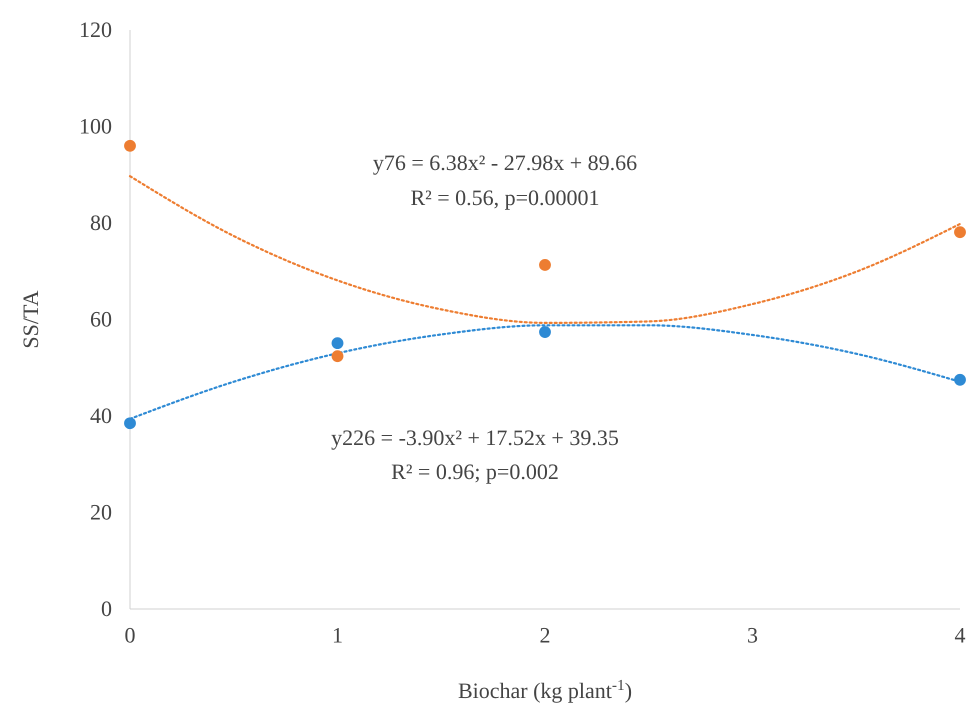  Describe the element at coordinates (475, 437) in the screenshot. I see `annotation: y226 = -3.90x² + 17.52x + 39.35` at that location.